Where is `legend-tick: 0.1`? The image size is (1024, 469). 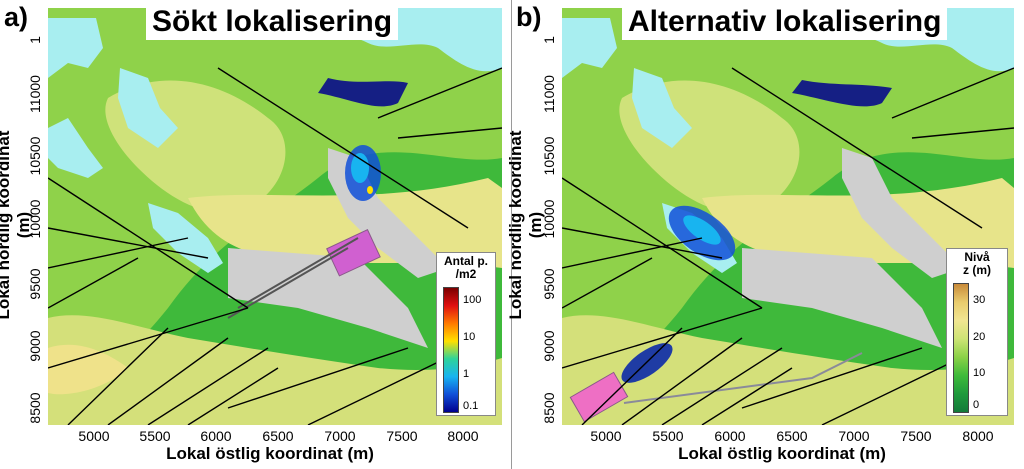 legend-tick: 0.1 is located at coordinates (471, 406).